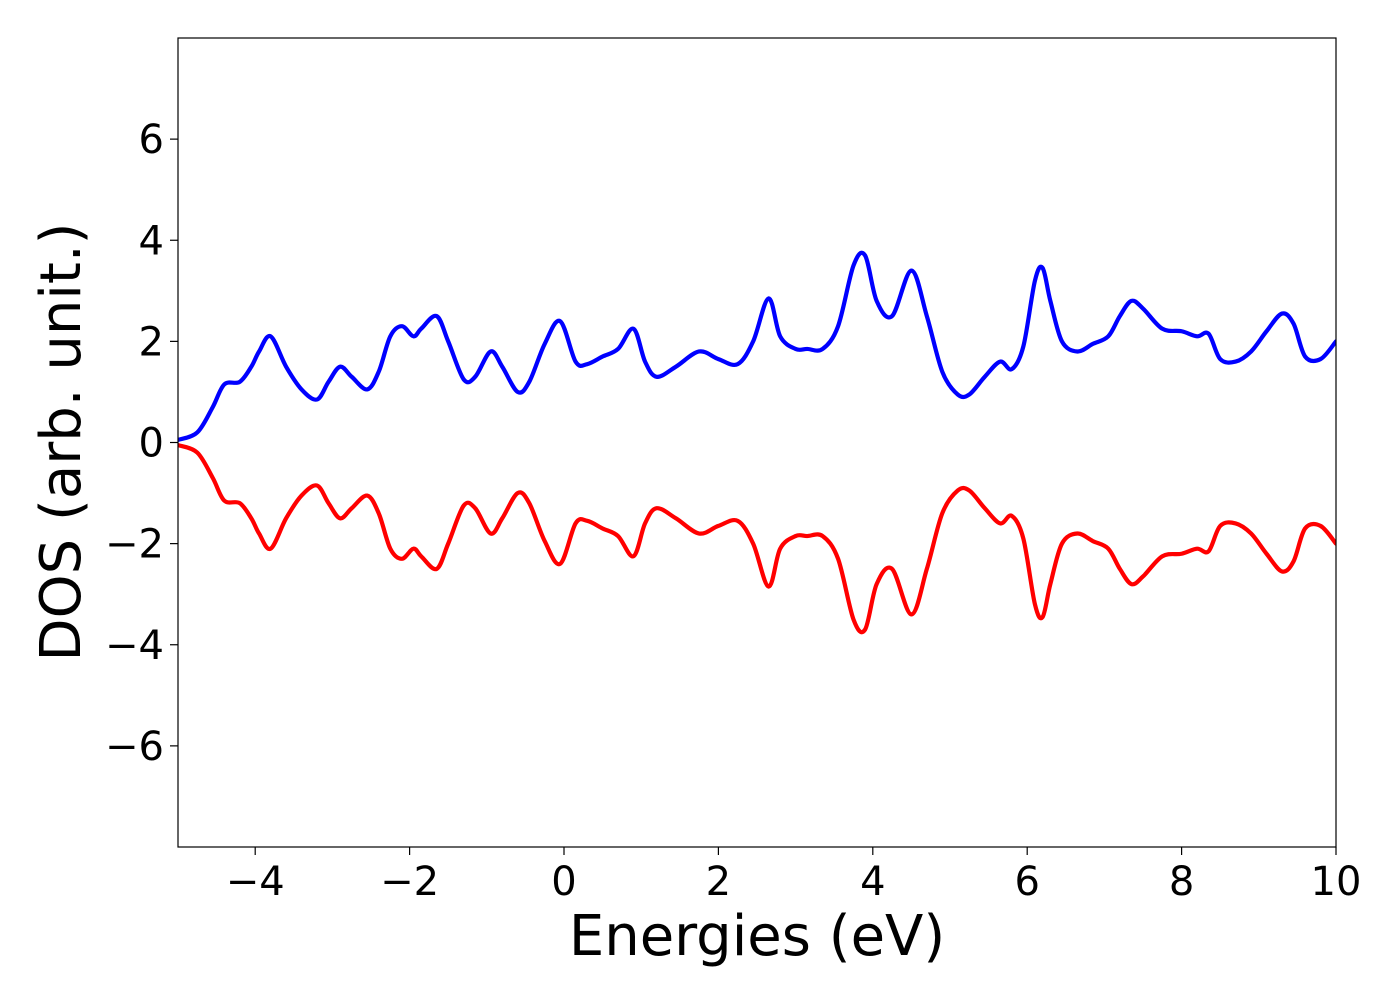 The width and height of the screenshot is (1400, 1000). Describe the element at coordinates (134, 747) in the screenshot. I see `y-tick-label: −6` at that location.